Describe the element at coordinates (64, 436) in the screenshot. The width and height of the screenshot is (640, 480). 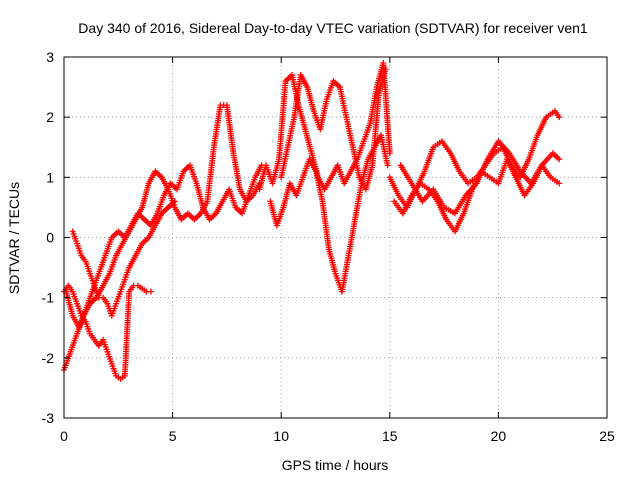
I see `x-tick-label: 0` at that location.